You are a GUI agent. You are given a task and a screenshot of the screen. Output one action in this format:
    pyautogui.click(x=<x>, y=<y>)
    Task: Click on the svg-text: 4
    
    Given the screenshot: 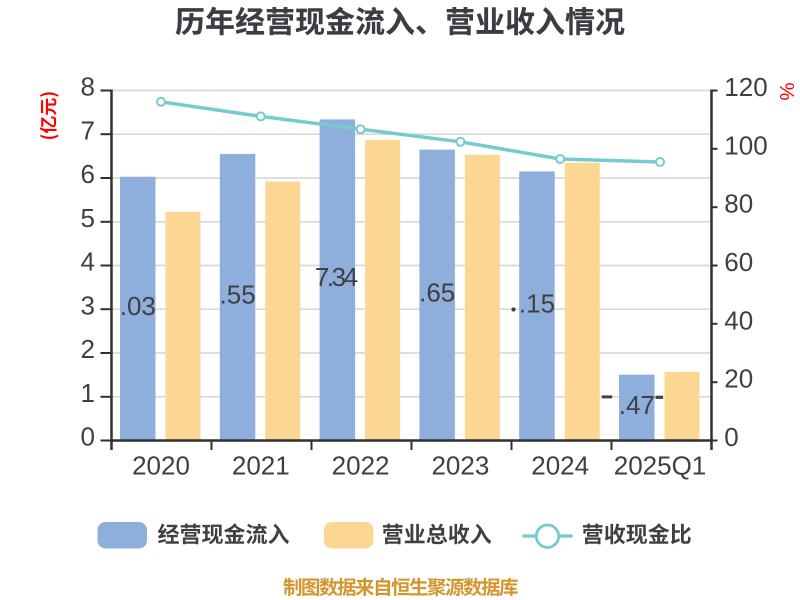 What is the action you would take?
    pyautogui.click(x=88, y=262)
    